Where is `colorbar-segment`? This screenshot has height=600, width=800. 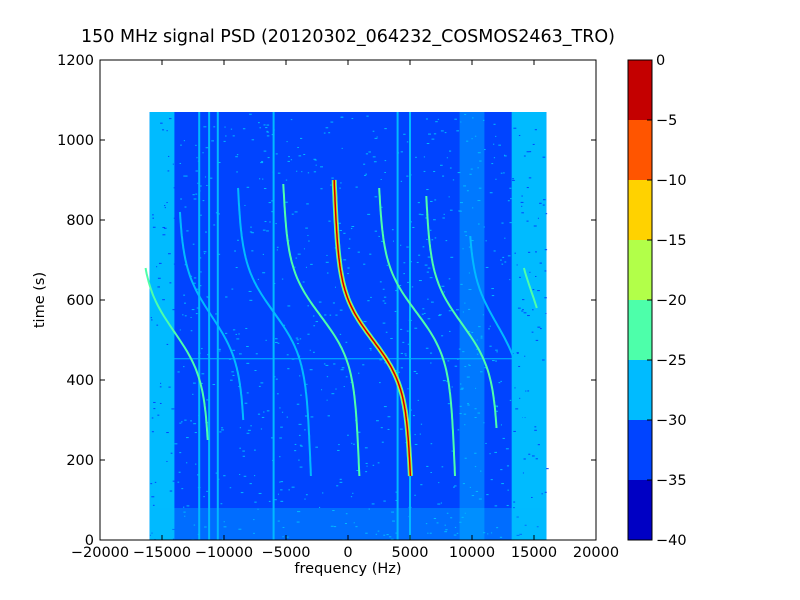
colorbar-segment is located at coordinates (640, 270).